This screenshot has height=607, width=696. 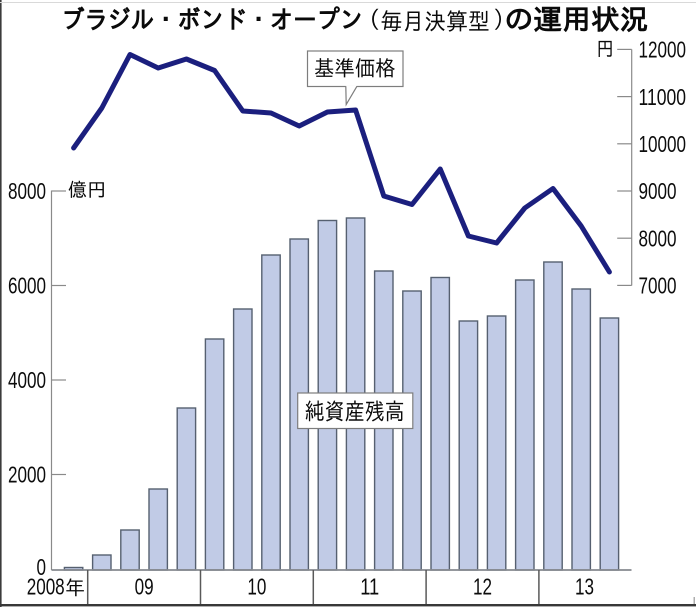 What do you see at coordinates (46, 587) in the screenshot?
I see `svg-text: 2008` at bounding box center [46, 587].